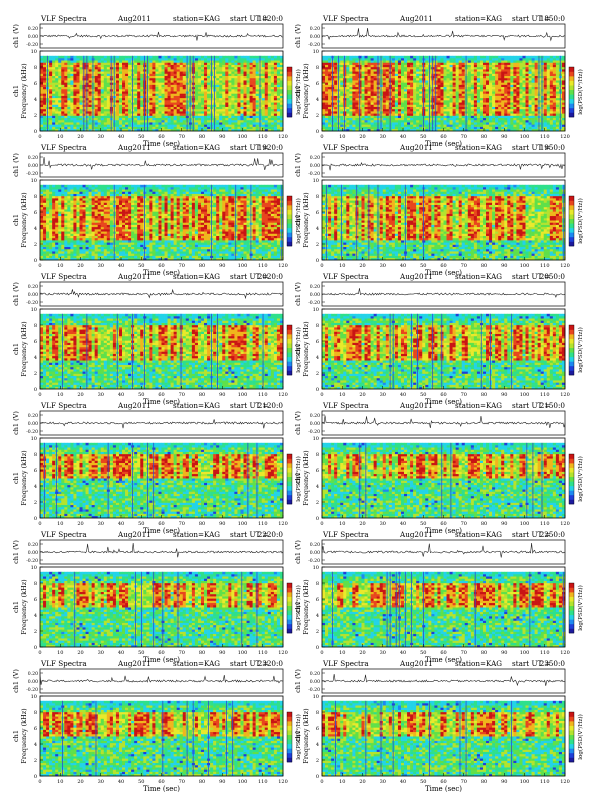 The width and height of the screenshot is (612, 796). Describe the element at coordinates (80, 137) in the screenshot. I see `x-tick-label: 20` at that location.